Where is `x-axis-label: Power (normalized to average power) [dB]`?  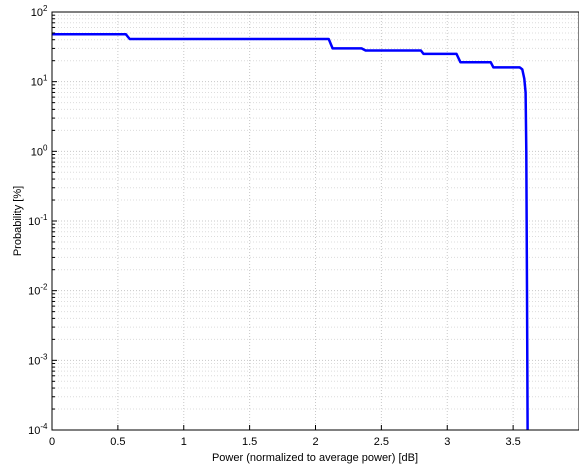 x-axis-label: Power (normalized to average power) [dB] is located at coordinates (315, 458).